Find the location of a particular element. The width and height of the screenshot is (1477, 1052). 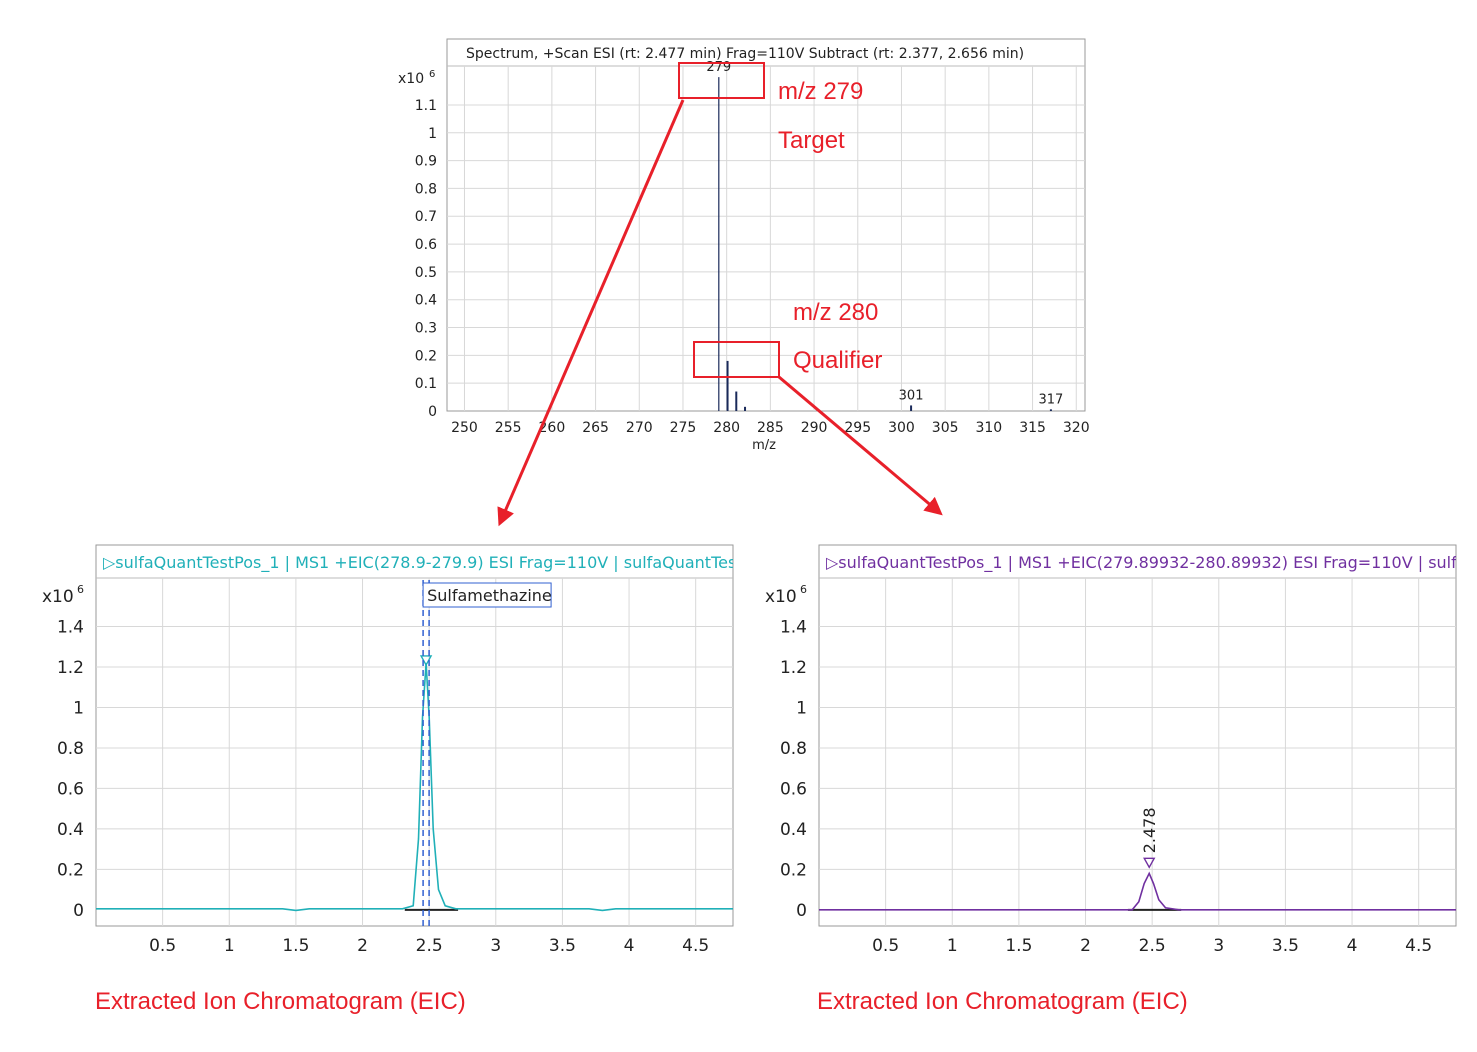

spectrum-peaks is located at coordinates (885, 244).